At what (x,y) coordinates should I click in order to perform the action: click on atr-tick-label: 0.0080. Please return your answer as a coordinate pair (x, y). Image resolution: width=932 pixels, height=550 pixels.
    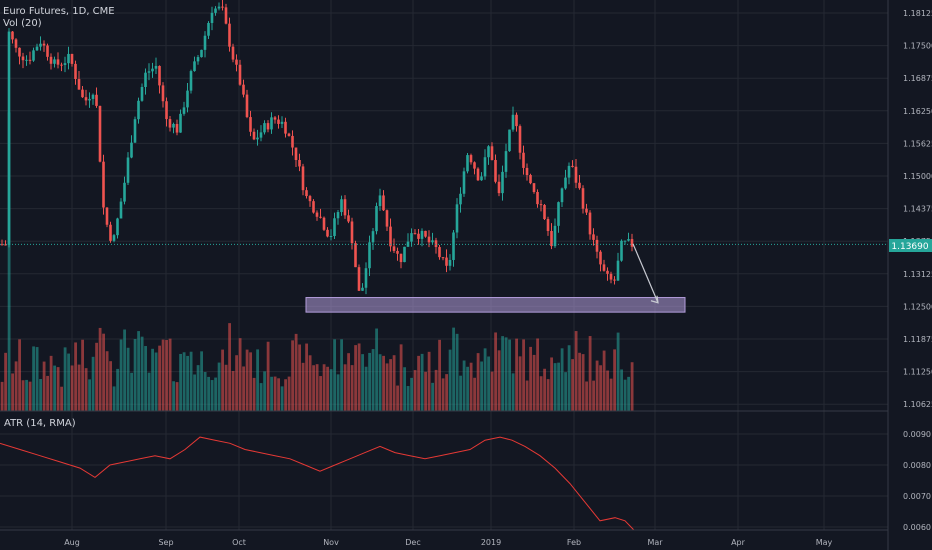
    Looking at the image, I should click on (917, 465).